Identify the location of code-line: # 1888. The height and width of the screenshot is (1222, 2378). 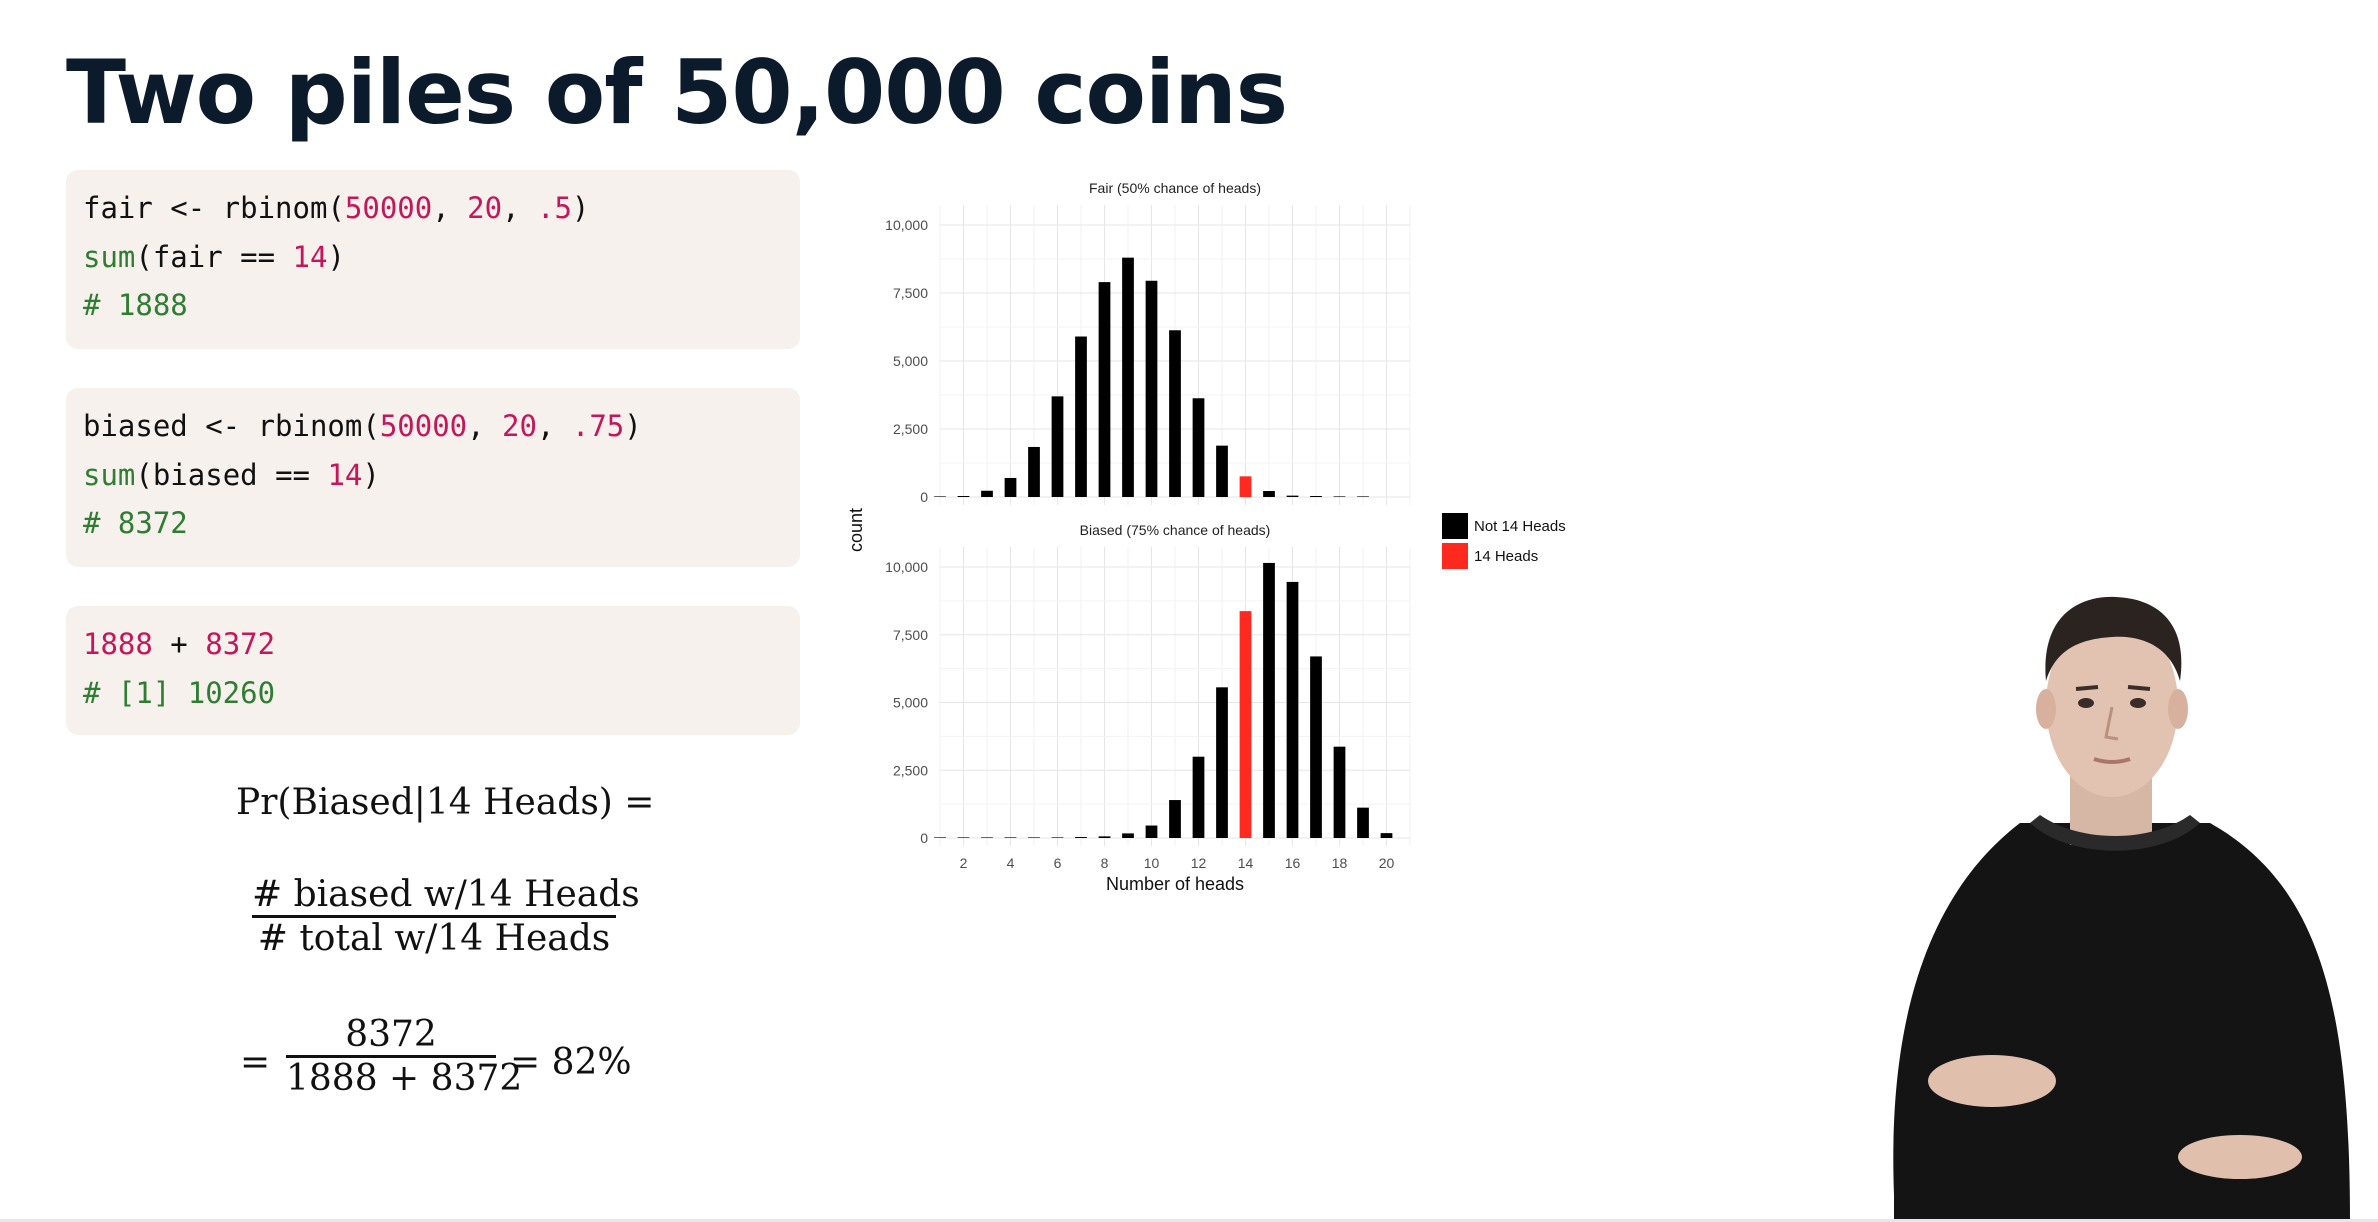
(441, 305).